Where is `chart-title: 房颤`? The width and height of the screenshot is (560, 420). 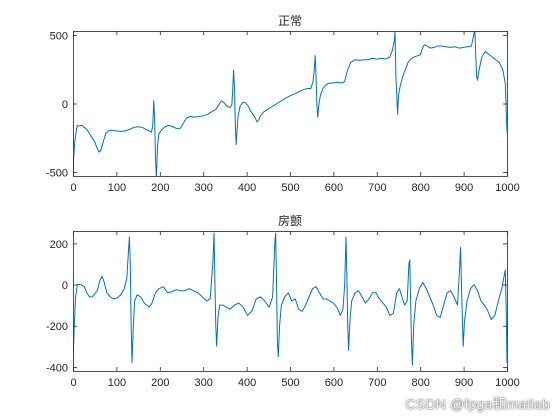 chart-title: 房颤 is located at coordinates (290, 220).